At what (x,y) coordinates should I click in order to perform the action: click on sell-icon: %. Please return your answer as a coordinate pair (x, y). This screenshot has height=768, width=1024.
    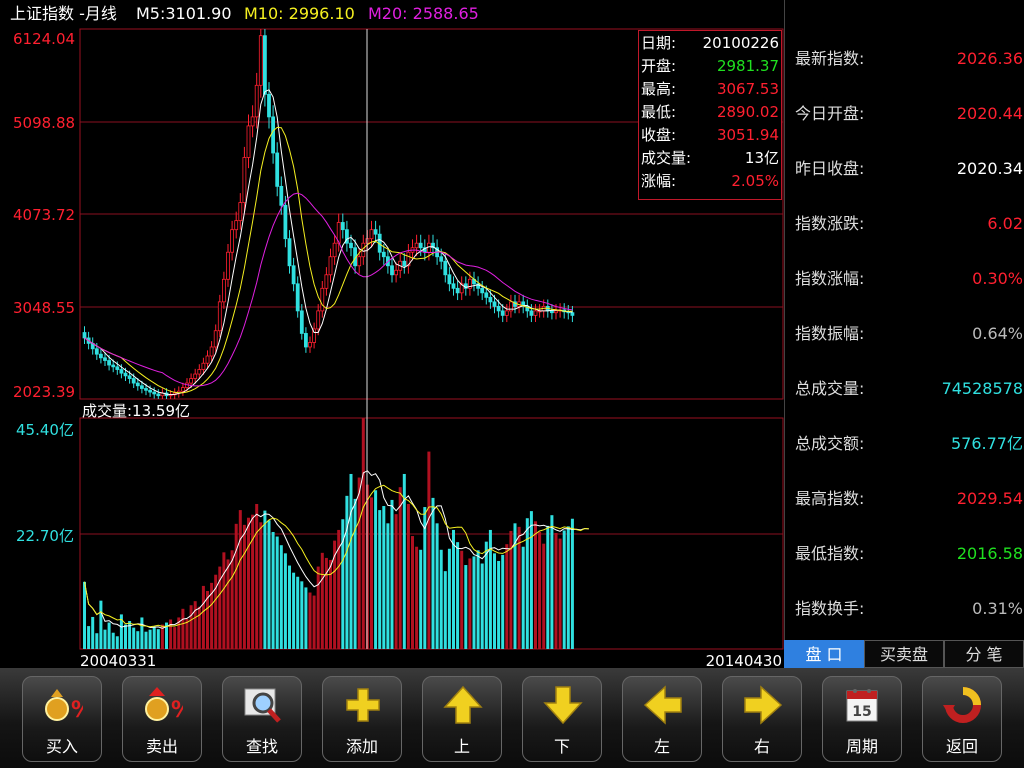
    Looking at the image, I should click on (164, 705).